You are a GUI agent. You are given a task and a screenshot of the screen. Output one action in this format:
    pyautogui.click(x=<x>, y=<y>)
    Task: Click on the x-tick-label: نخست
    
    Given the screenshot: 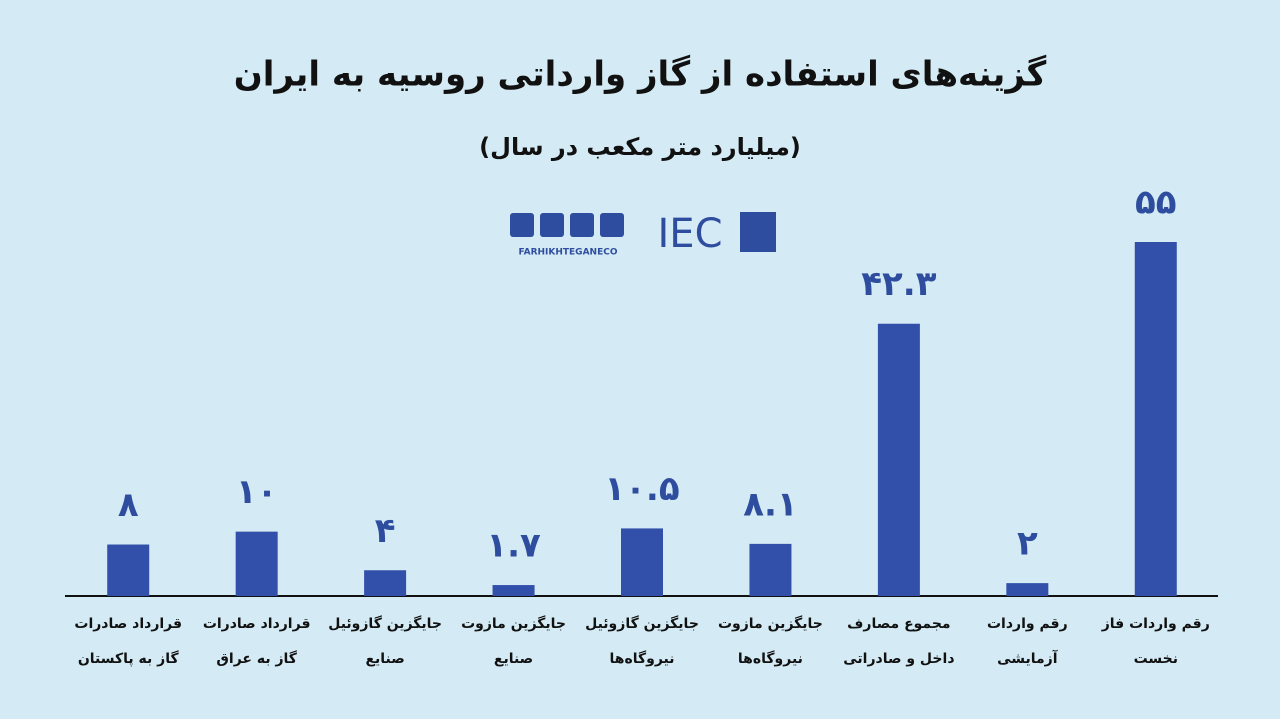 What is the action you would take?
    pyautogui.click(x=1156, y=659)
    